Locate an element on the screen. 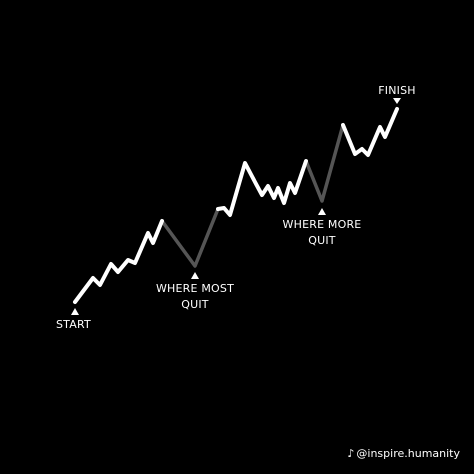 This screenshot has width=474, height=474. where-more-quit-label-line1: WHERE MORE is located at coordinates (322, 224).